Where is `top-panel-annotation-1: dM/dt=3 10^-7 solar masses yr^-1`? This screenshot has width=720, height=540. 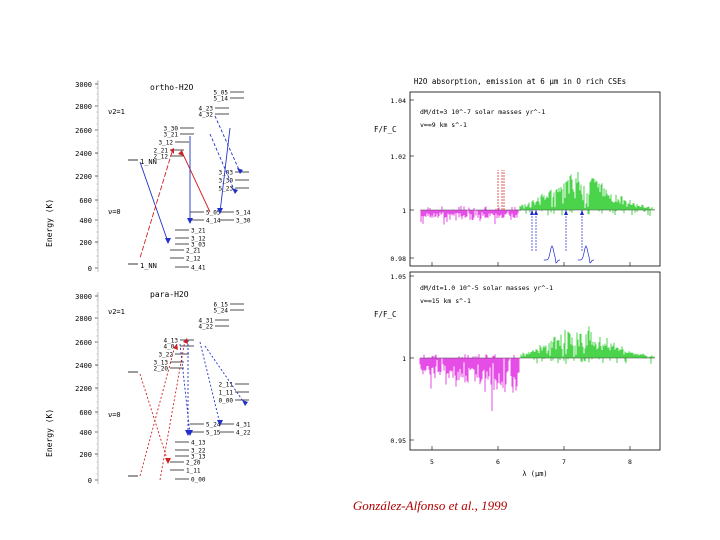
top-panel-annotation-1: dM/dt=3 10^-7 solar masses yr^-1 is located at coordinates (482, 112).